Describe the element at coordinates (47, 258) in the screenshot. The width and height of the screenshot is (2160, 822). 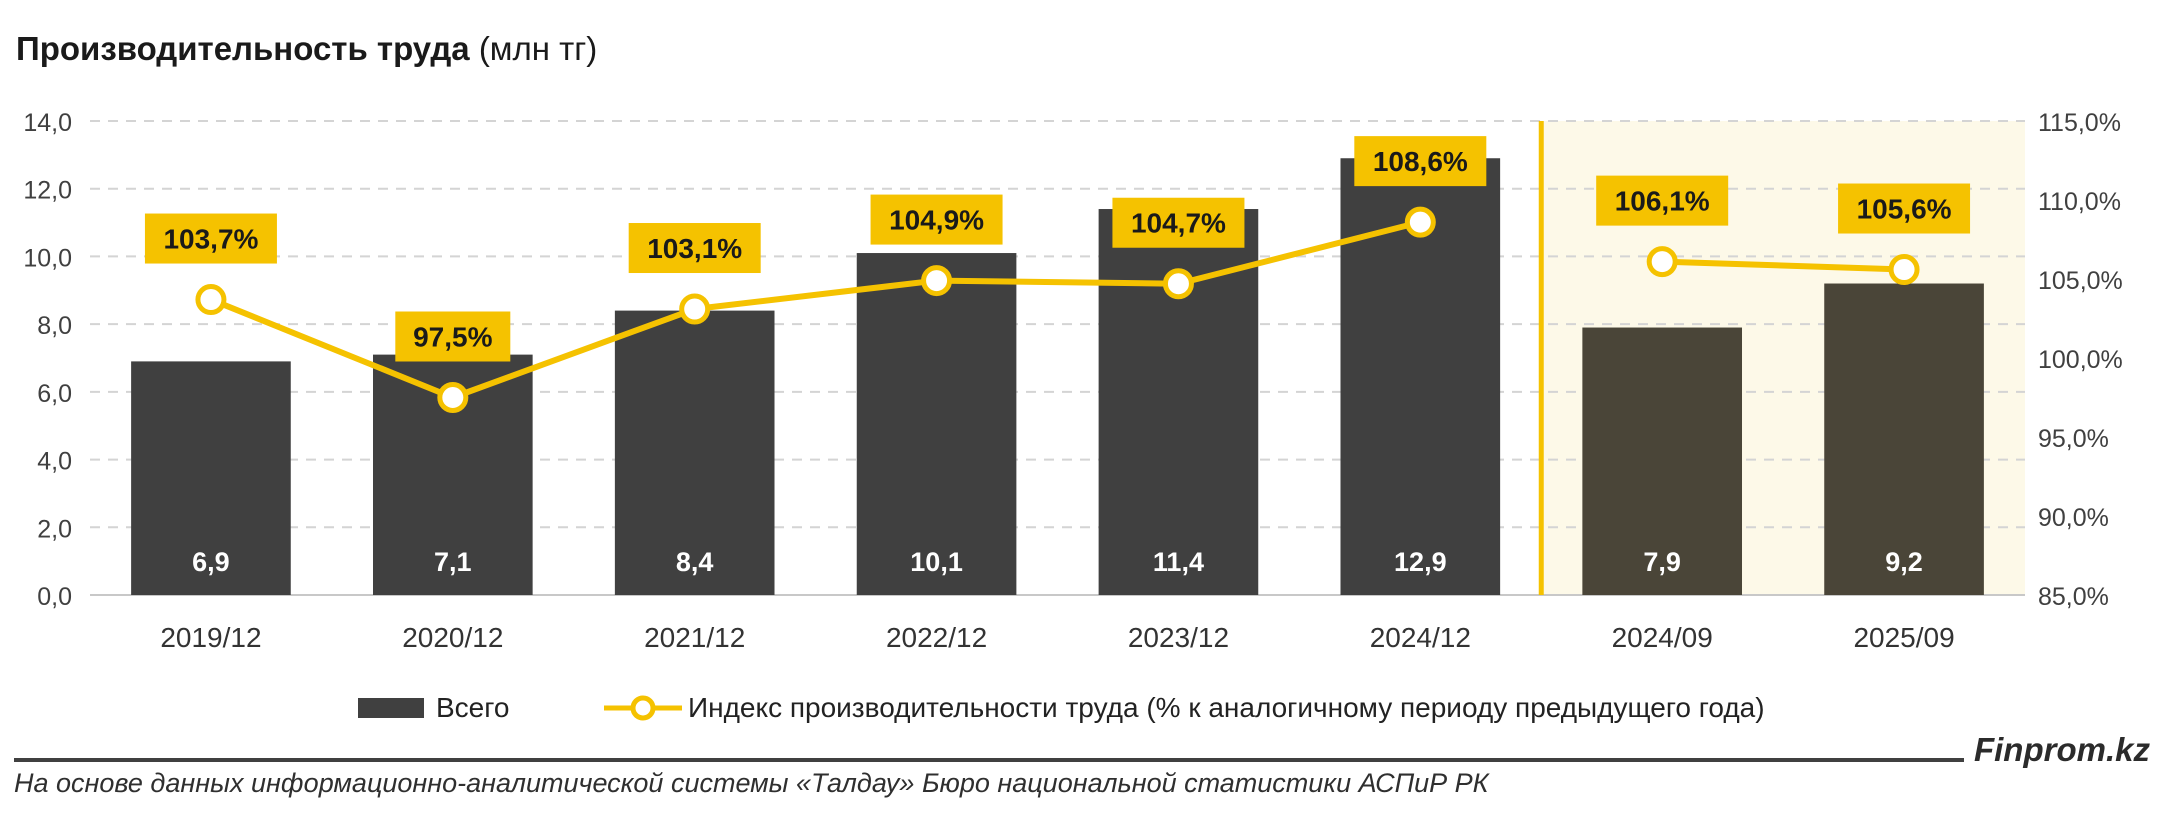
I see `y-left-tick-label: 10,0` at that location.